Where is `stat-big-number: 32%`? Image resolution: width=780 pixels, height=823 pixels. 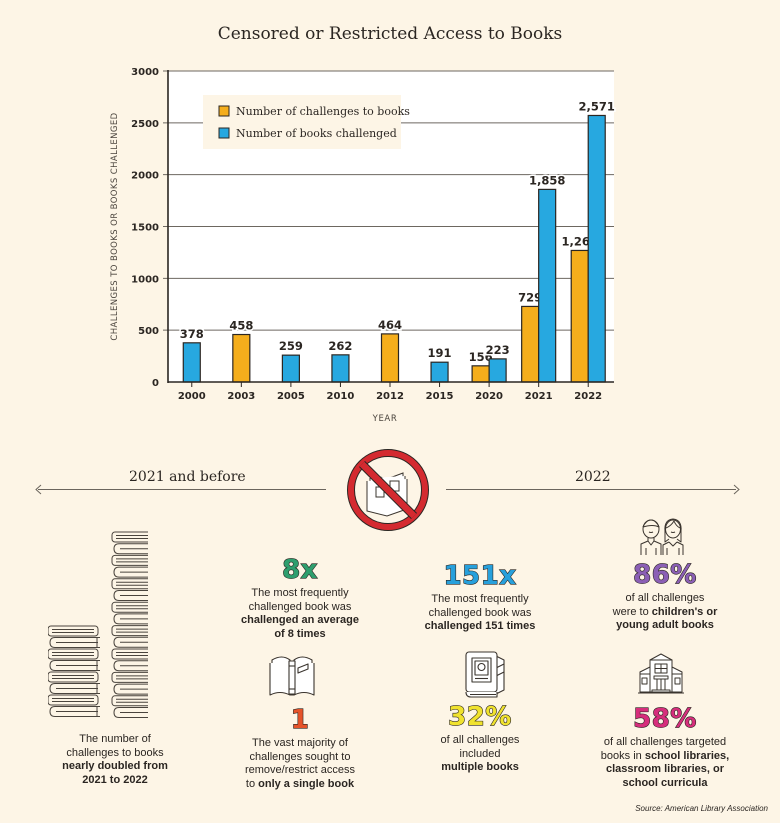
stat-big-number: 32% is located at coordinates (480, 717).